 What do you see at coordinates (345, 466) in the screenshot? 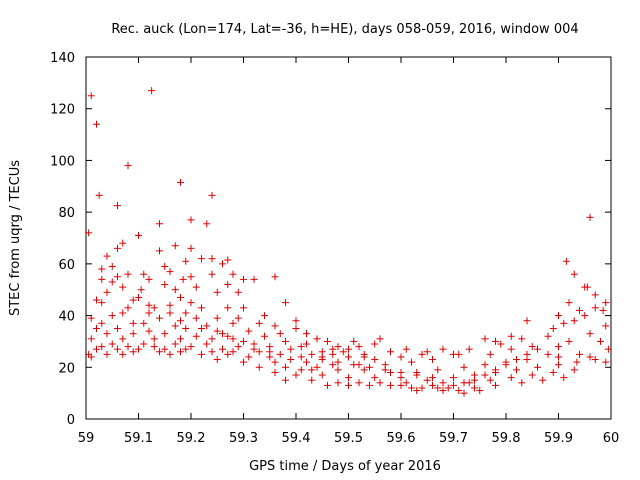
I see `x-axis-label: GPS time / Days of year 2016` at bounding box center [345, 466].